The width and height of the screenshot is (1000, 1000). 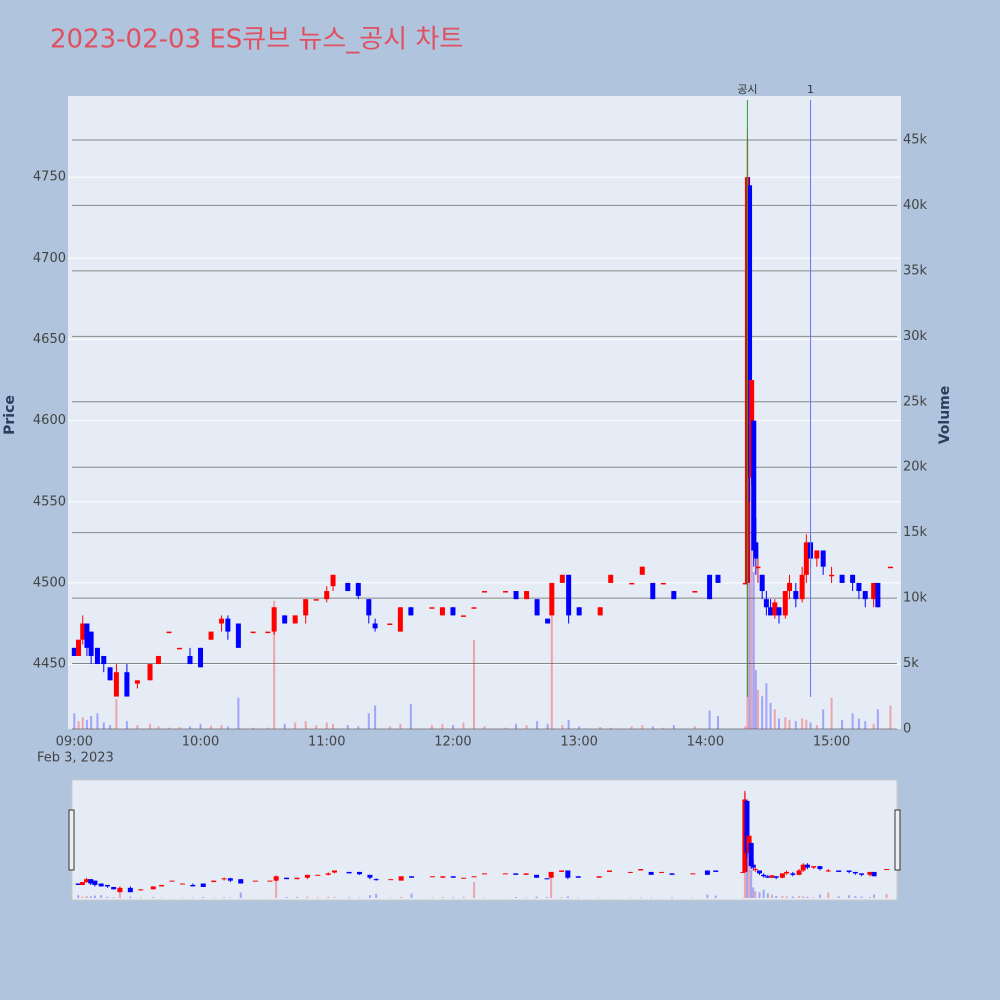 I want to click on y-tick-label: 4500, so click(x=49, y=582).